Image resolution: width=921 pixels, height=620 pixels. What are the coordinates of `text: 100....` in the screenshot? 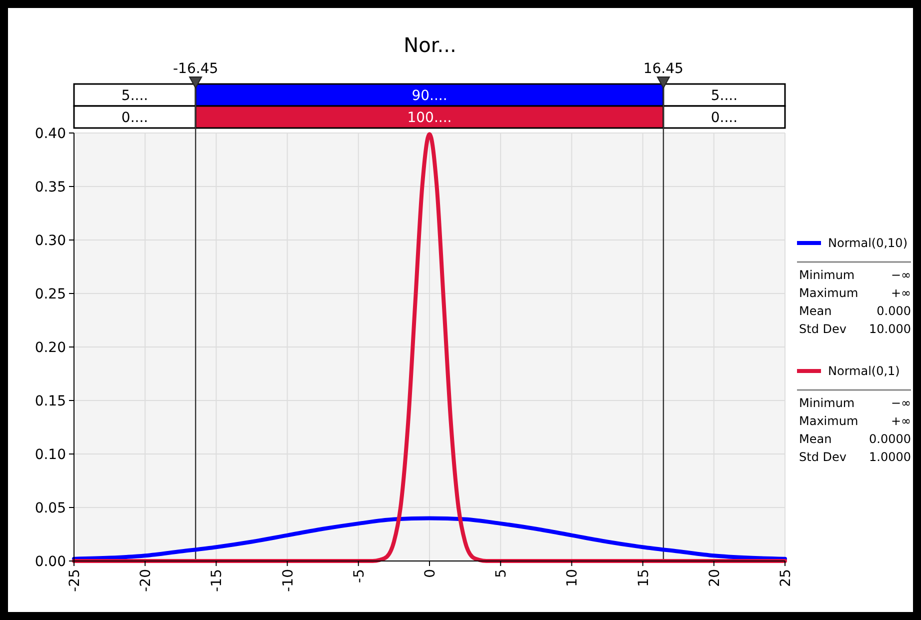 It's located at (429, 118).